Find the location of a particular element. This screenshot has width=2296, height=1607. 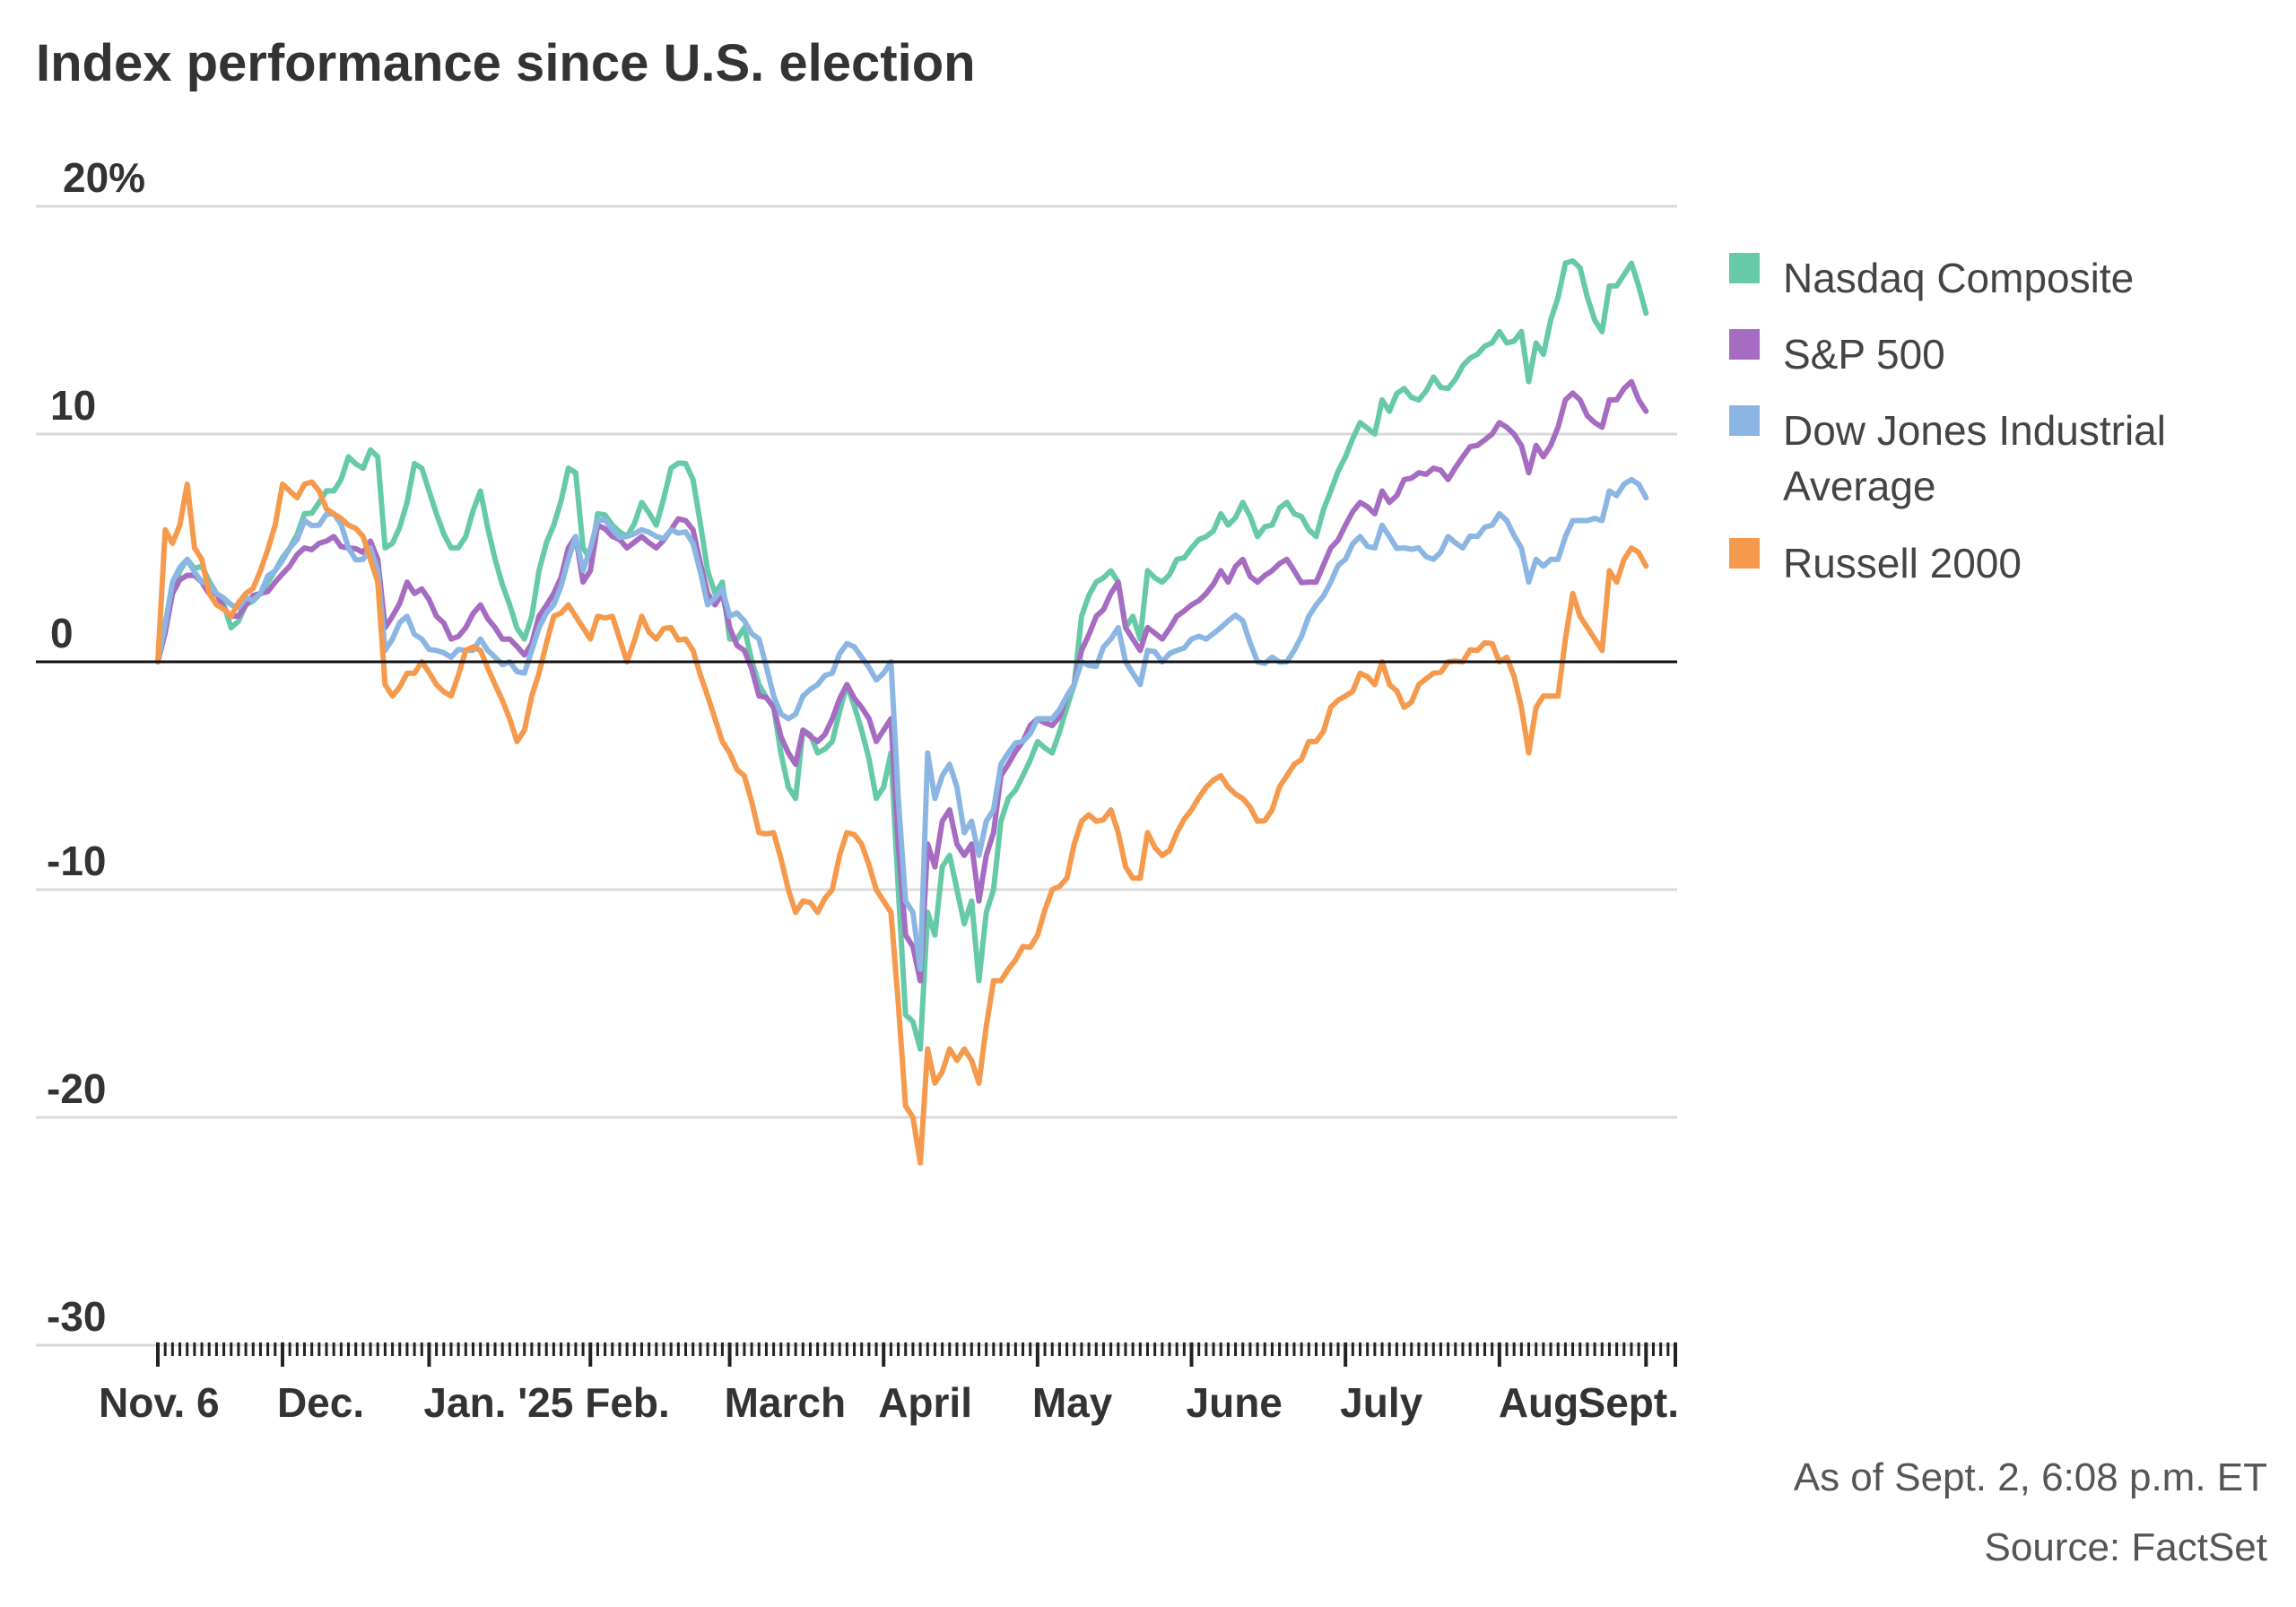

timestamp-note: As of Sept. 2, 6:08 p.m. ET is located at coordinates (2030, 1477).